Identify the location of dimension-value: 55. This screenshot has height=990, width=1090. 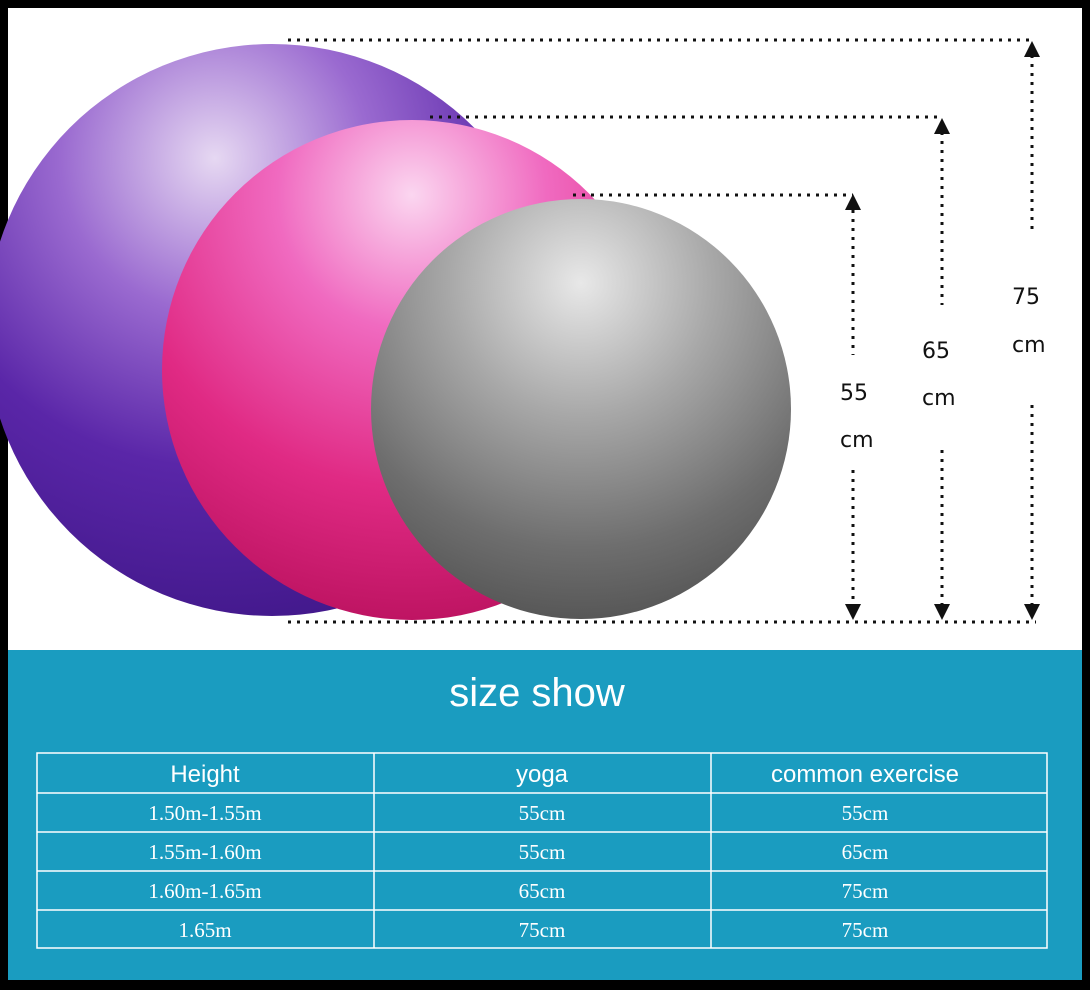
(854, 393).